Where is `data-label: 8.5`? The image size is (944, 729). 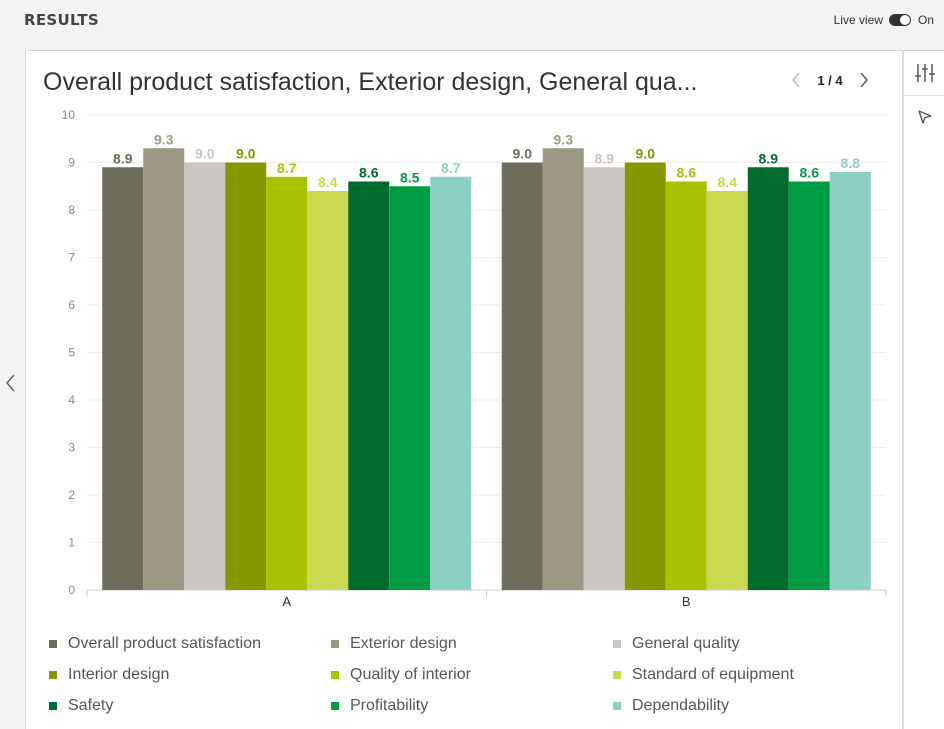
data-label: 8.5 is located at coordinates (410, 177).